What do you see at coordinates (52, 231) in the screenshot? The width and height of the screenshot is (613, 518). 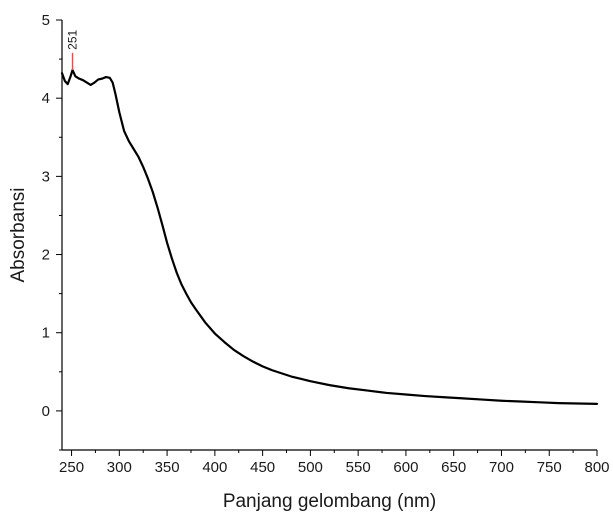 I see `y-axis-ticks: 0 1 2 3 4 5` at bounding box center [52, 231].